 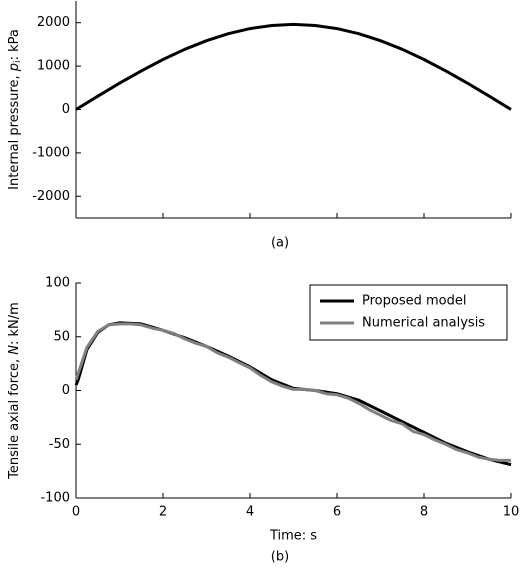 What do you see at coordinates (14, 350) in the screenshot?
I see `y-axis-label-part: N` at bounding box center [14, 350].